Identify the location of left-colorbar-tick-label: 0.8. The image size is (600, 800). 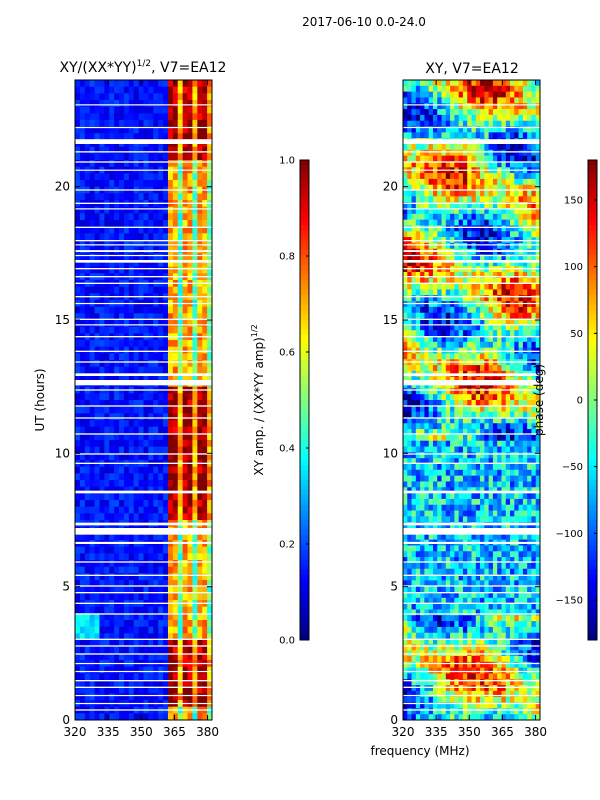
(287, 257).